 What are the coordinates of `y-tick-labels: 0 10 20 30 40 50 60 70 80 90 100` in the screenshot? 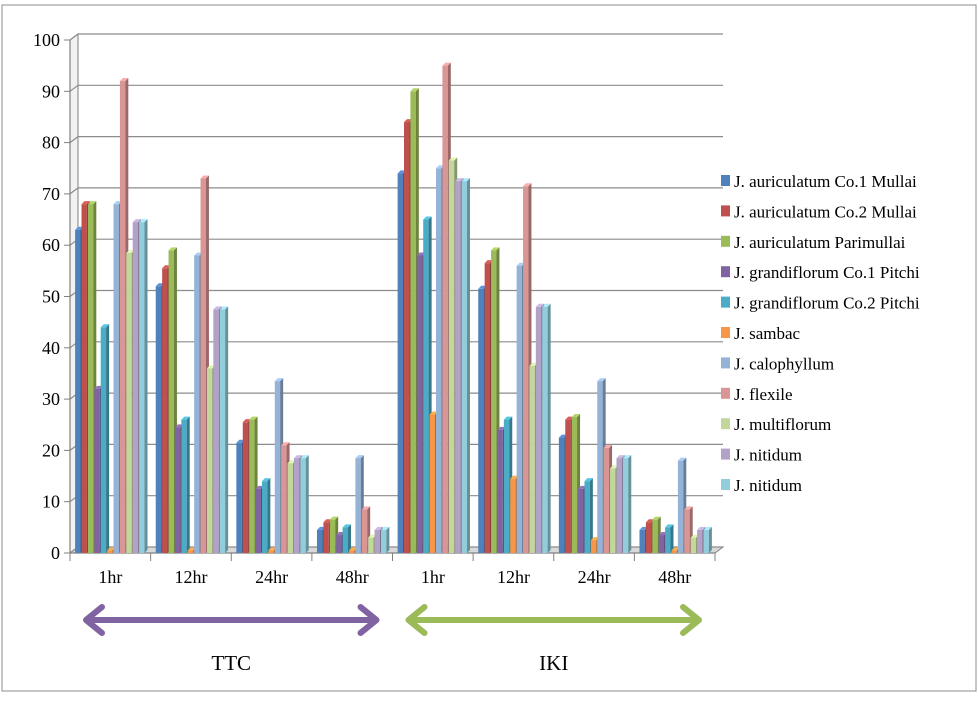 It's located at (46, 296).